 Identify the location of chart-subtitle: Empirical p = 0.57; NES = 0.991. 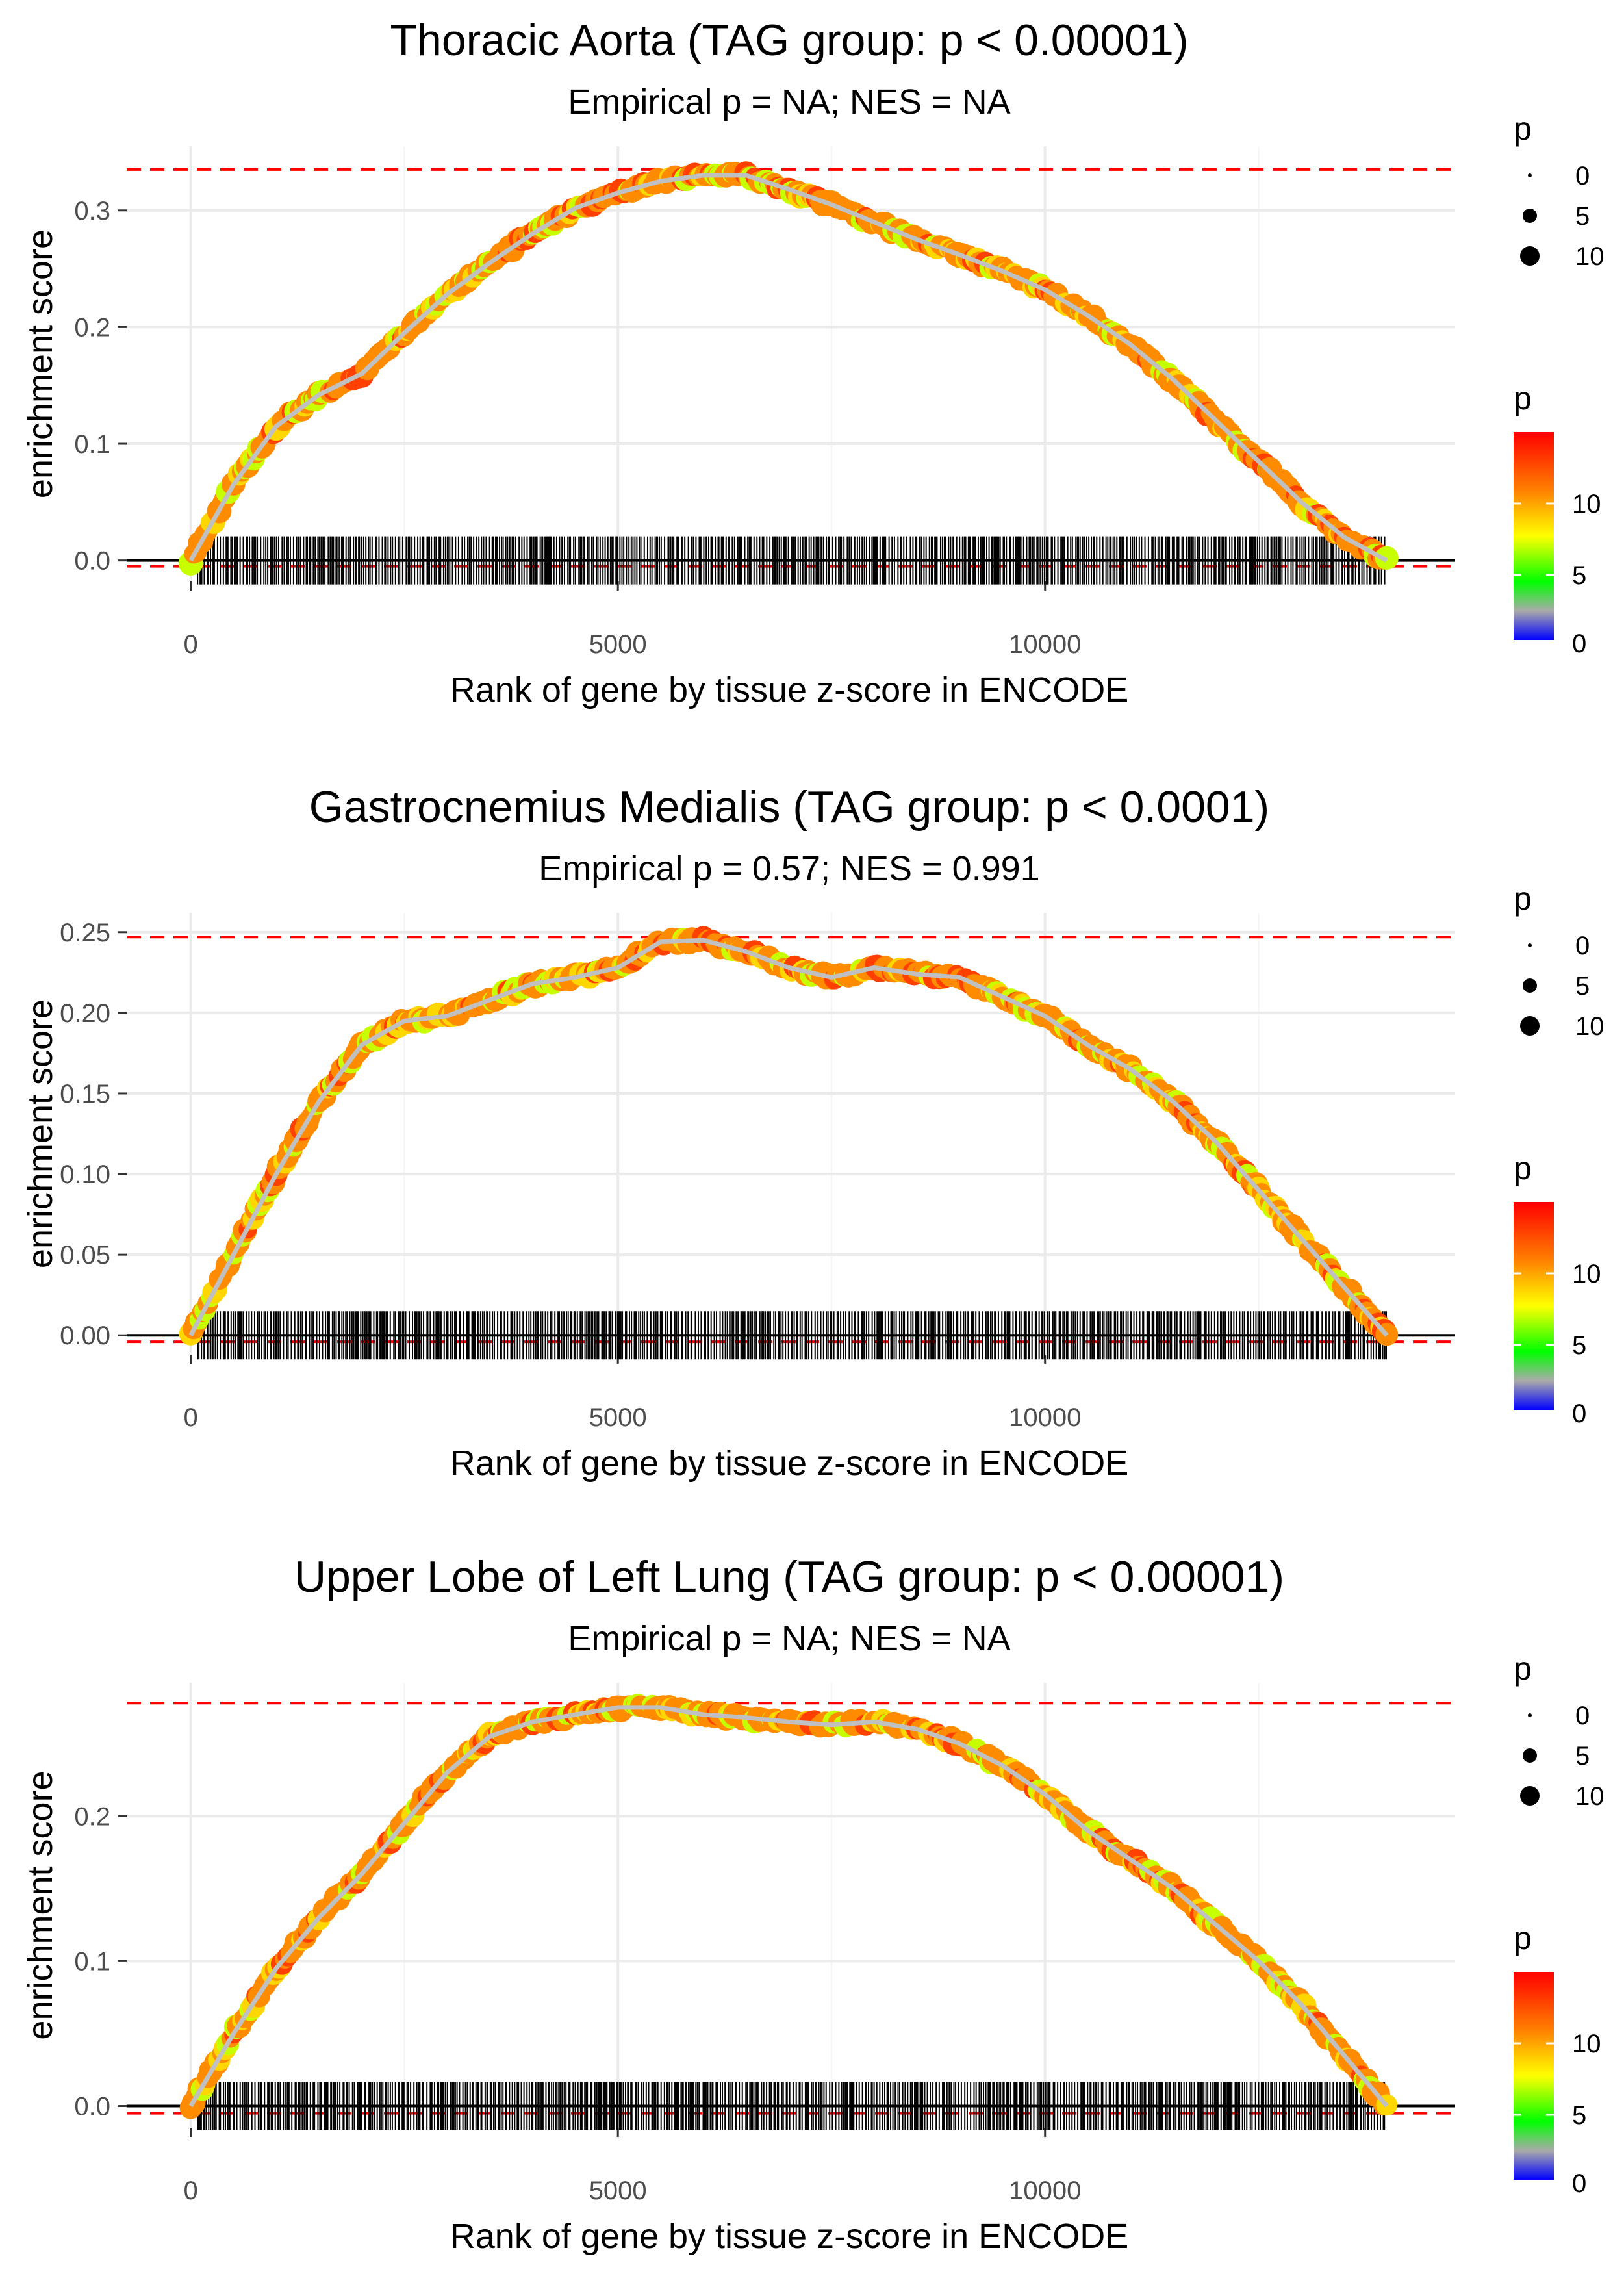
(789, 868).